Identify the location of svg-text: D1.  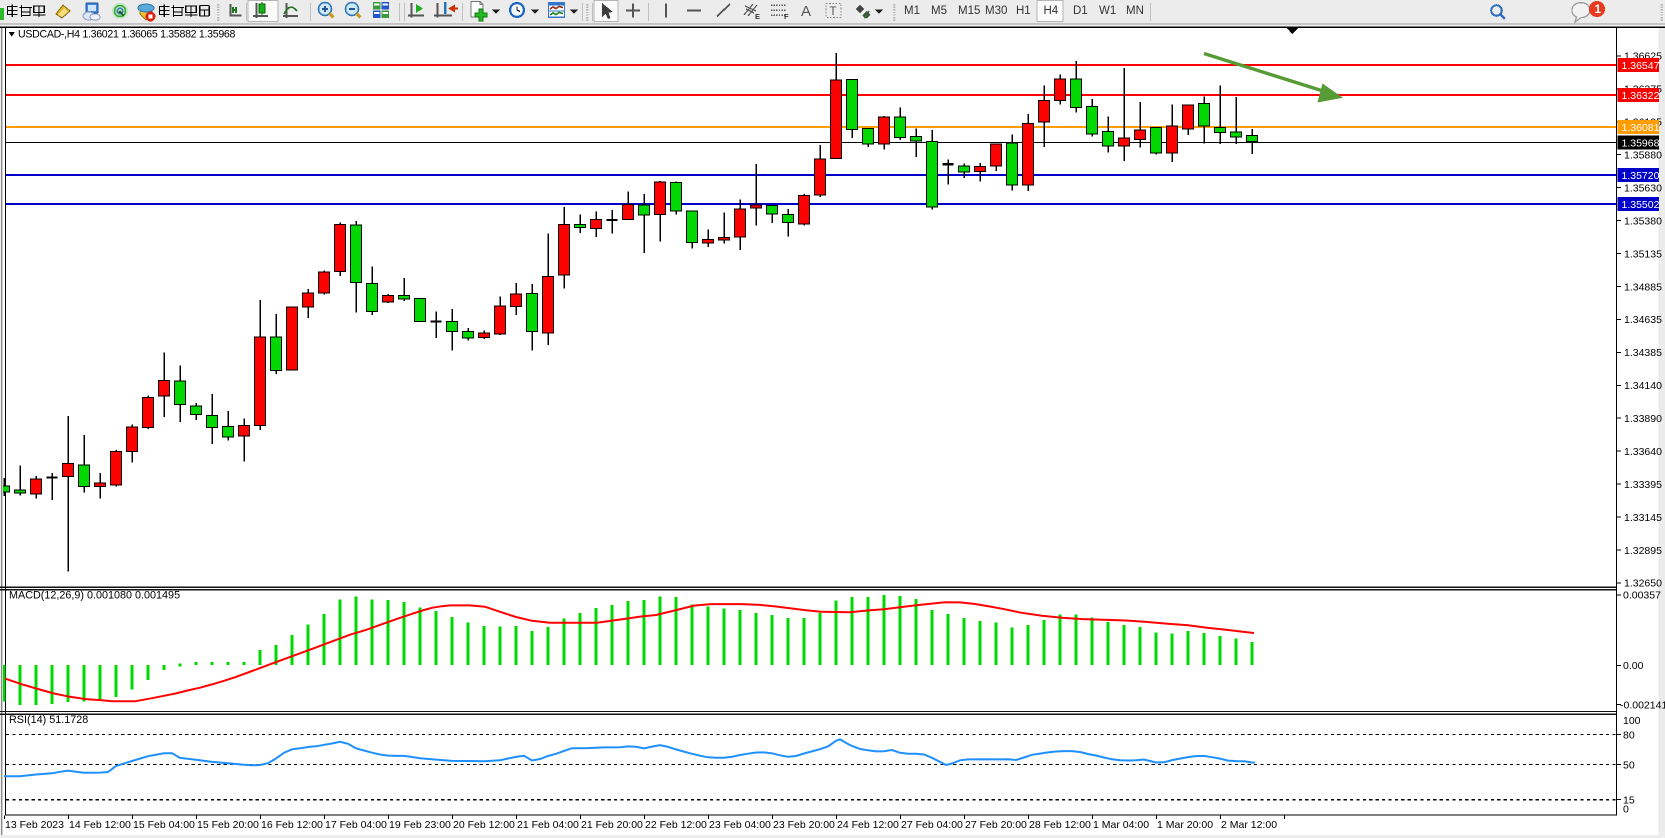
(1080, 11).